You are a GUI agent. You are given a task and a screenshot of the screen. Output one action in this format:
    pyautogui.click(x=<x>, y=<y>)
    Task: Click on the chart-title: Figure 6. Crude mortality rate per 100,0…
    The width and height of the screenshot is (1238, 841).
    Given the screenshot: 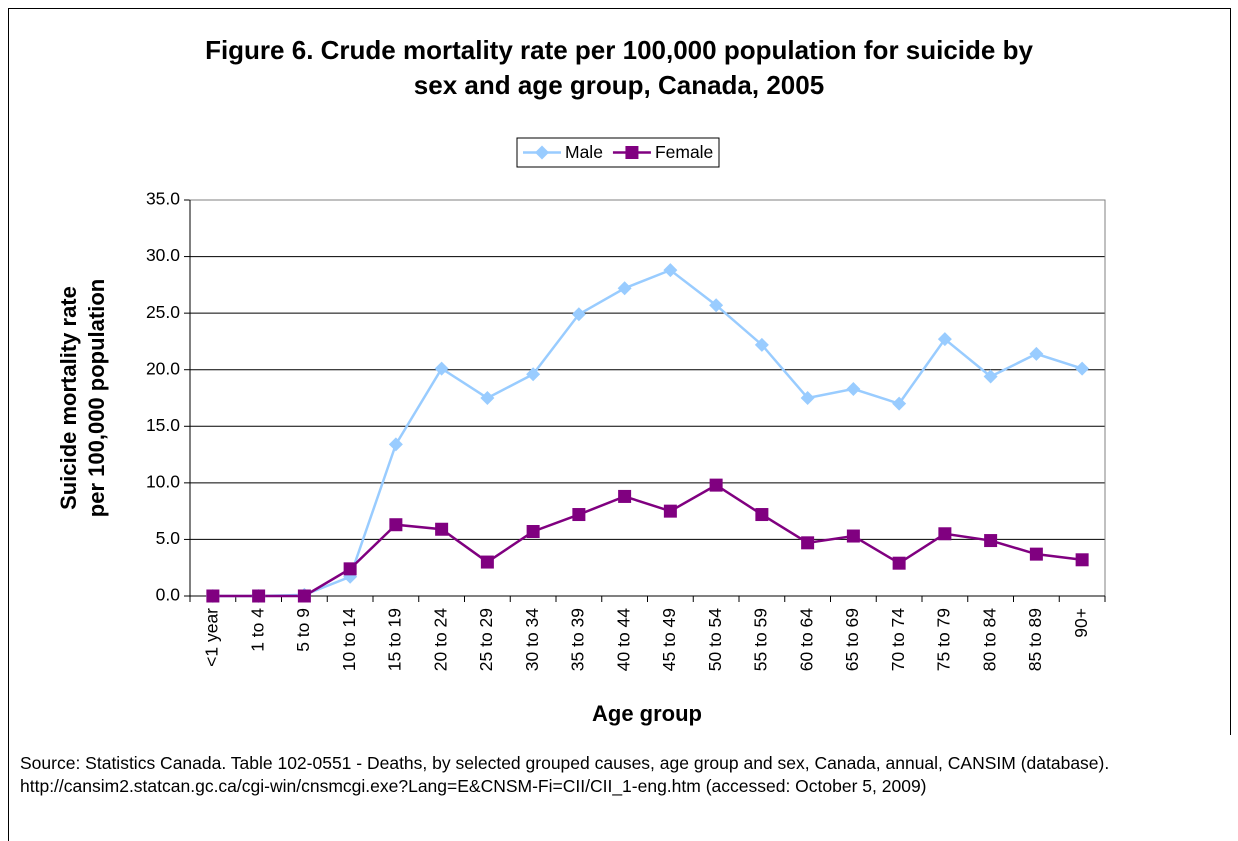 What is the action you would take?
    pyautogui.click(x=619, y=50)
    